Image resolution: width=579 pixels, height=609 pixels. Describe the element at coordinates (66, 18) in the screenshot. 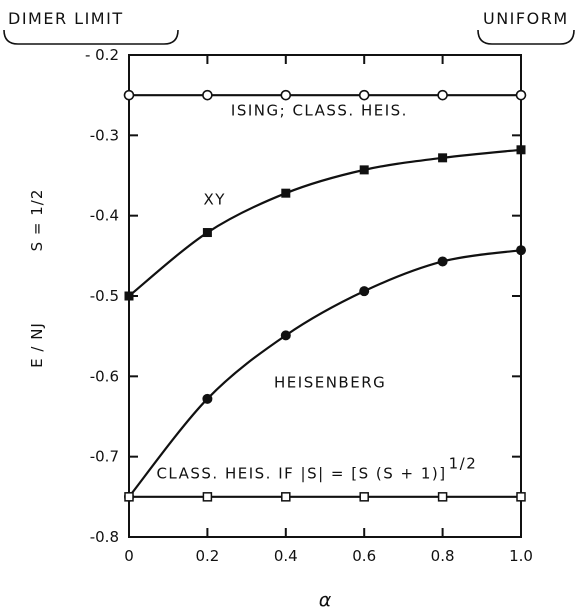

I see `top-label-dimer-limit: DIMER LIMIT` at that location.